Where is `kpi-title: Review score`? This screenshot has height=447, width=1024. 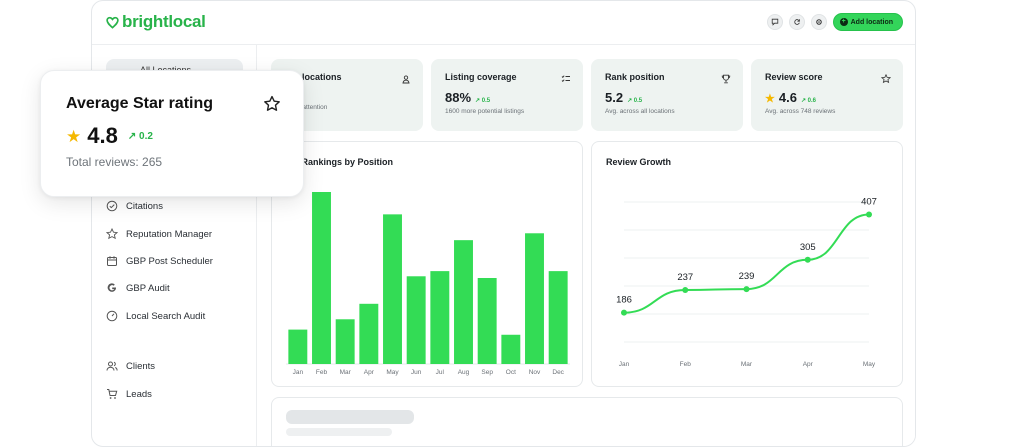 kpi-title: Review score is located at coordinates (794, 77).